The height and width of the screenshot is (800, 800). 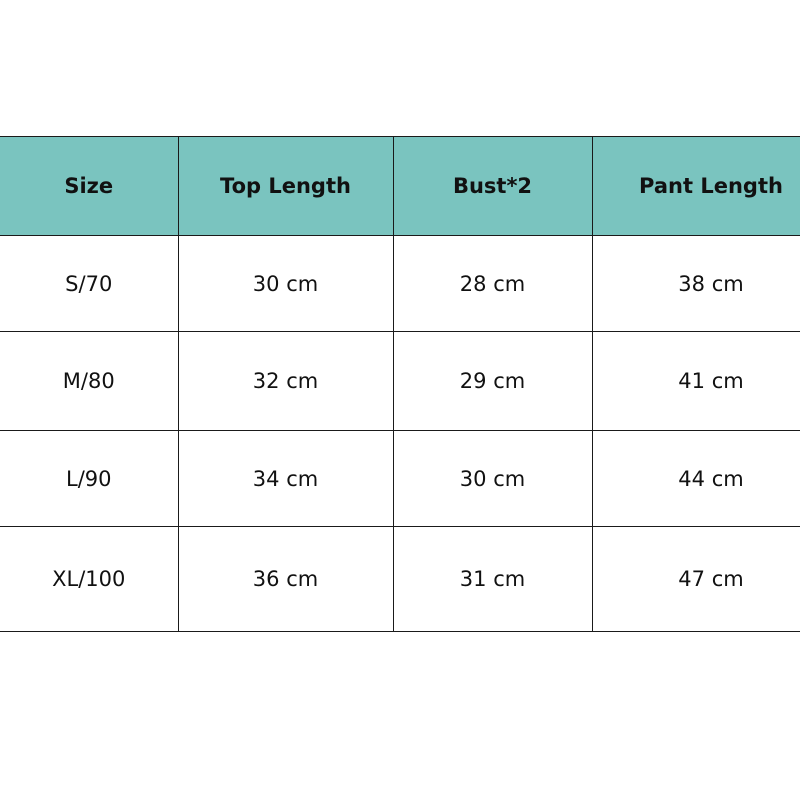 I want to click on table-row: XL/100 36 cm 31 cm 47 cm, so click(x=400, y=579).